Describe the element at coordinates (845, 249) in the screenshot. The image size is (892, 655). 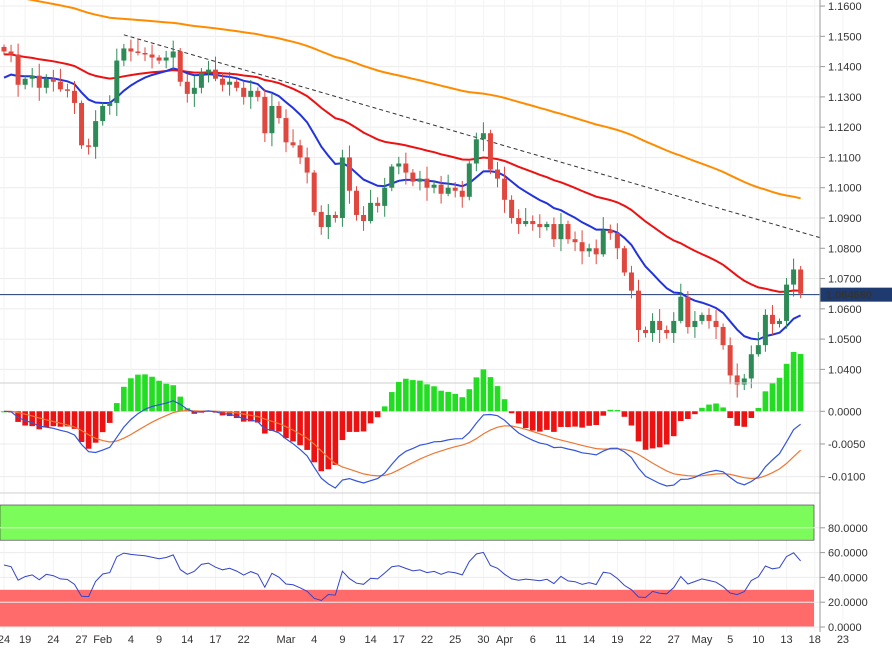
I see `price-tick-label: 1.0800` at that location.